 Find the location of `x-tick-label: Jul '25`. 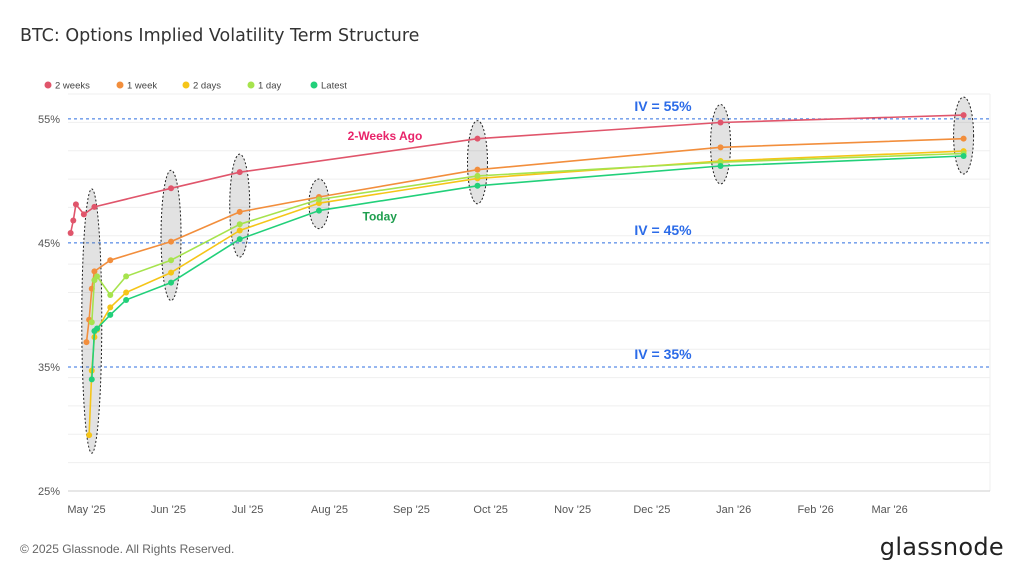

x-tick-label: Jul '25 is located at coordinates (247, 510).